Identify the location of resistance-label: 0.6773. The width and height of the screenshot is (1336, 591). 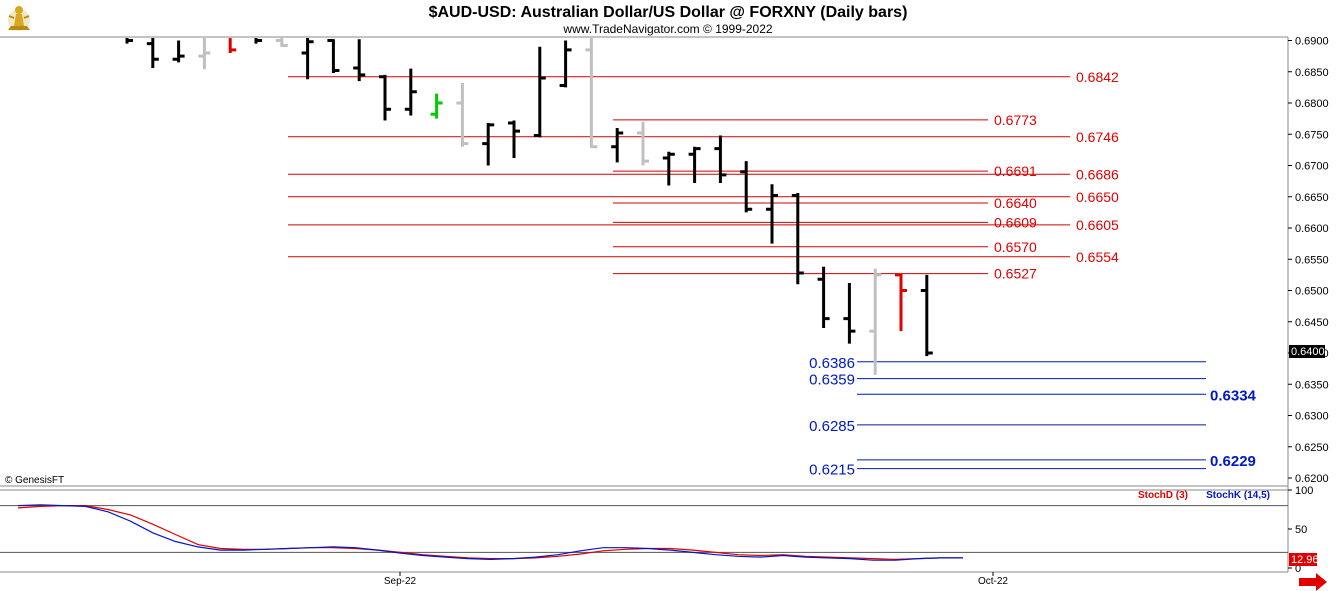
(1015, 120).